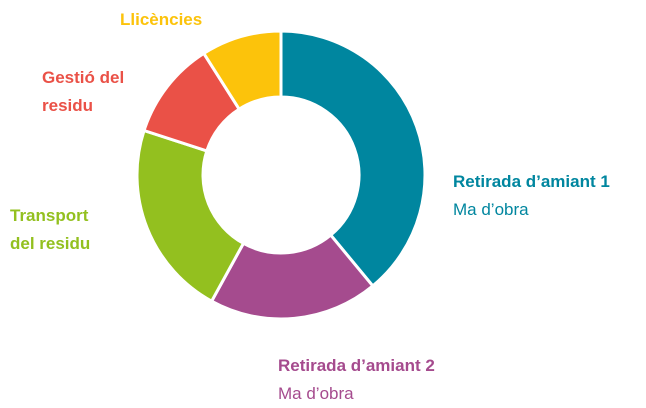 The height and width of the screenshot is (408, 646). I want to click on category-name: Gestió del residu, so click(83, 91).